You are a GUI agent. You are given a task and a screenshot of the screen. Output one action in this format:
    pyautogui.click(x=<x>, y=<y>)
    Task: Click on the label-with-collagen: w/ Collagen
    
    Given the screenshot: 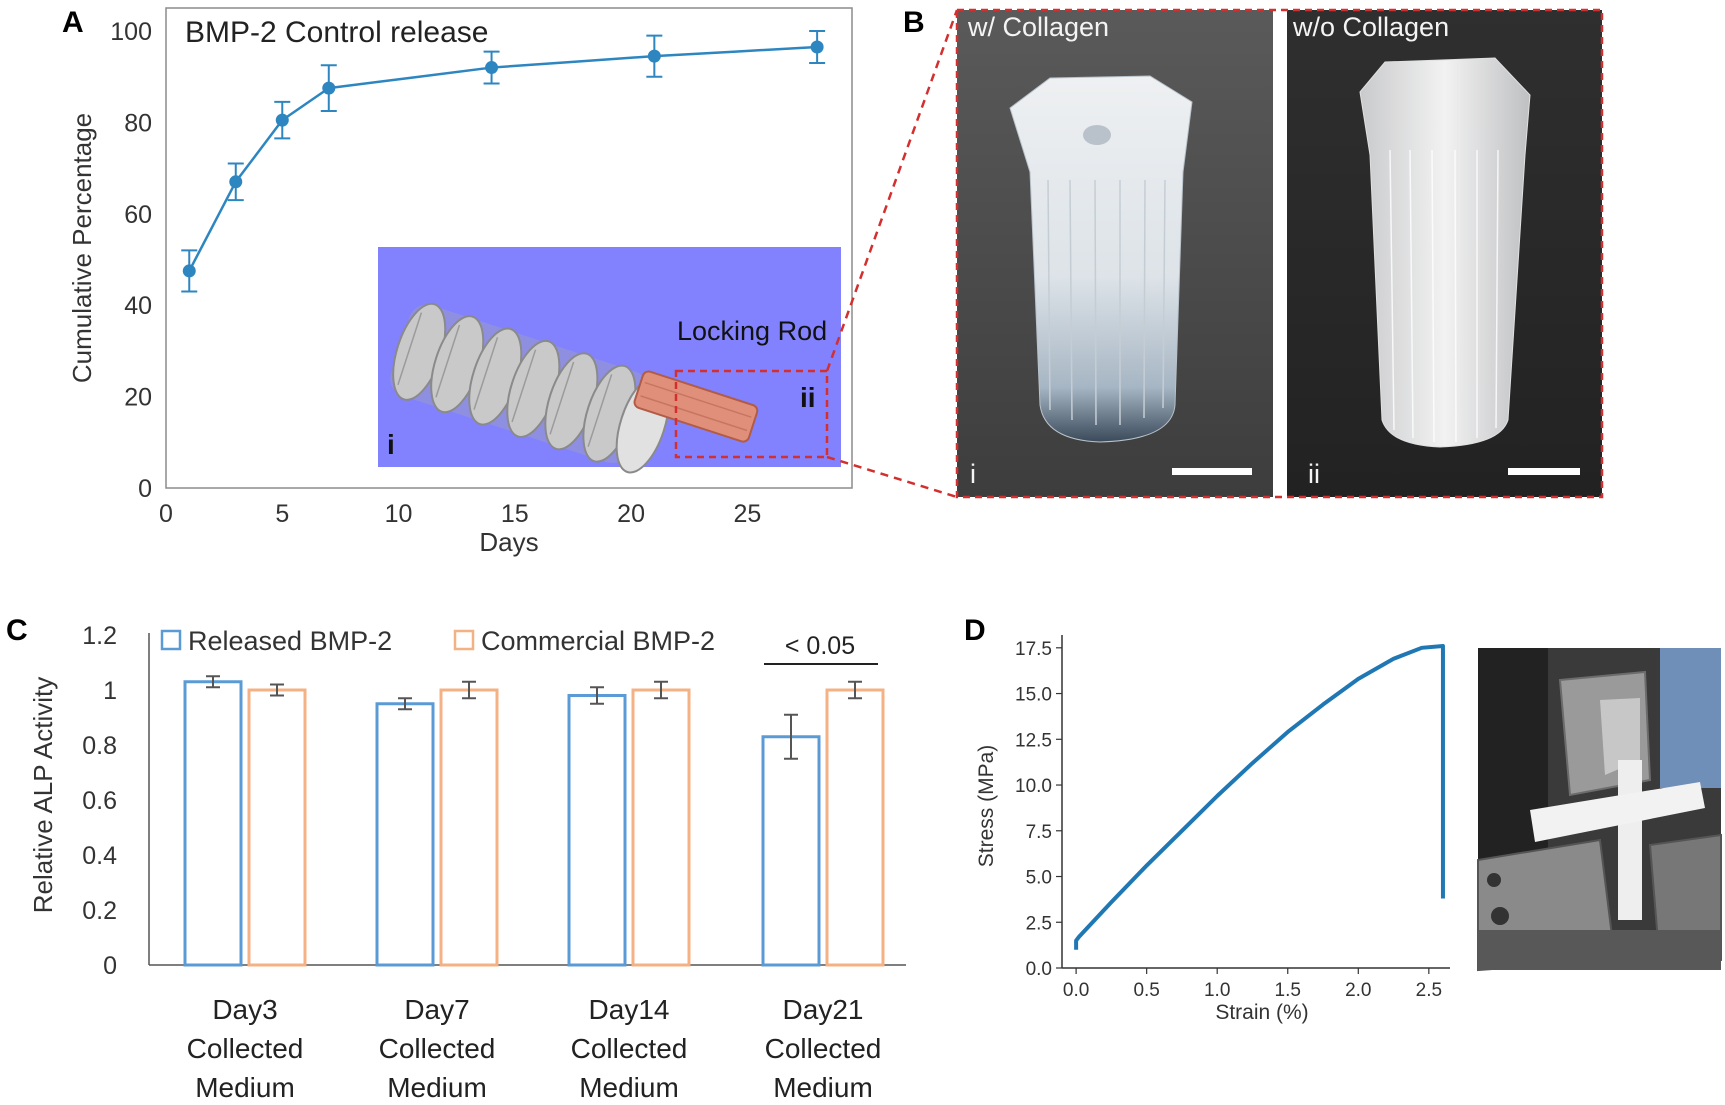 What is the action you would take?
    pyautogui.click(x=1038, y=27)
    